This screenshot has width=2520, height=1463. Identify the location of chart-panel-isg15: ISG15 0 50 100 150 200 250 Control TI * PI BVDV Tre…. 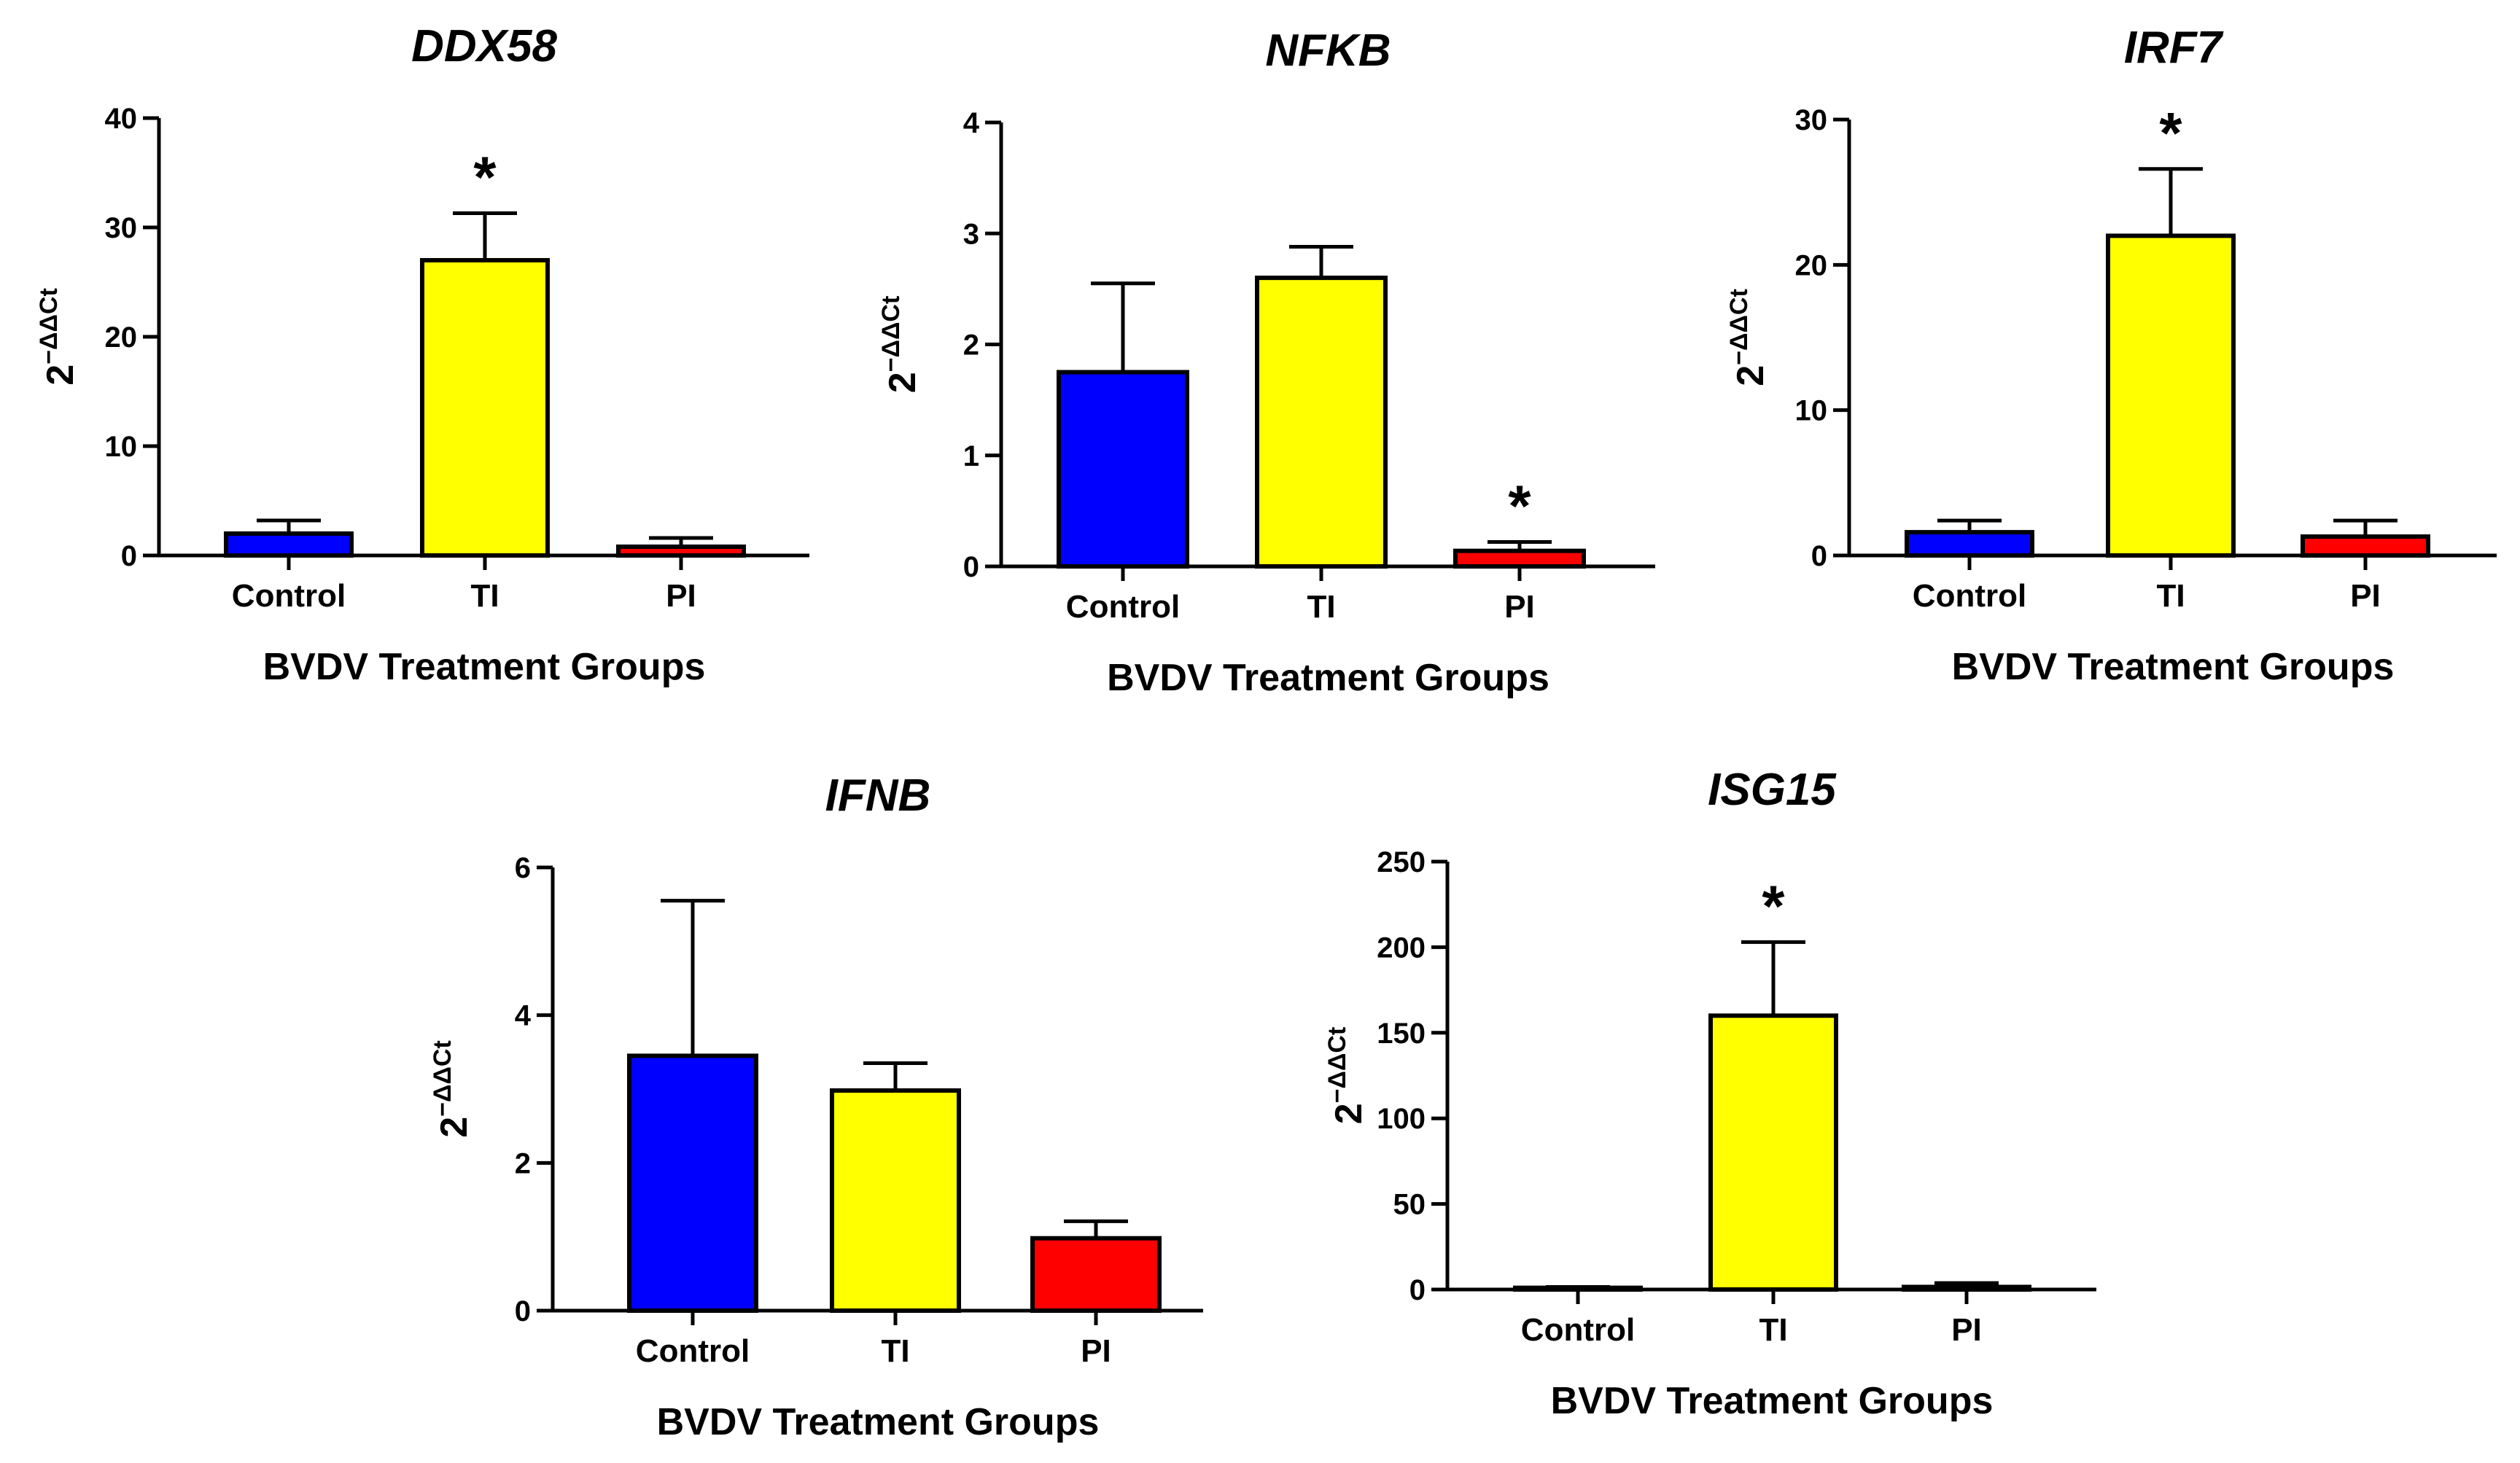
(1709, 1094).